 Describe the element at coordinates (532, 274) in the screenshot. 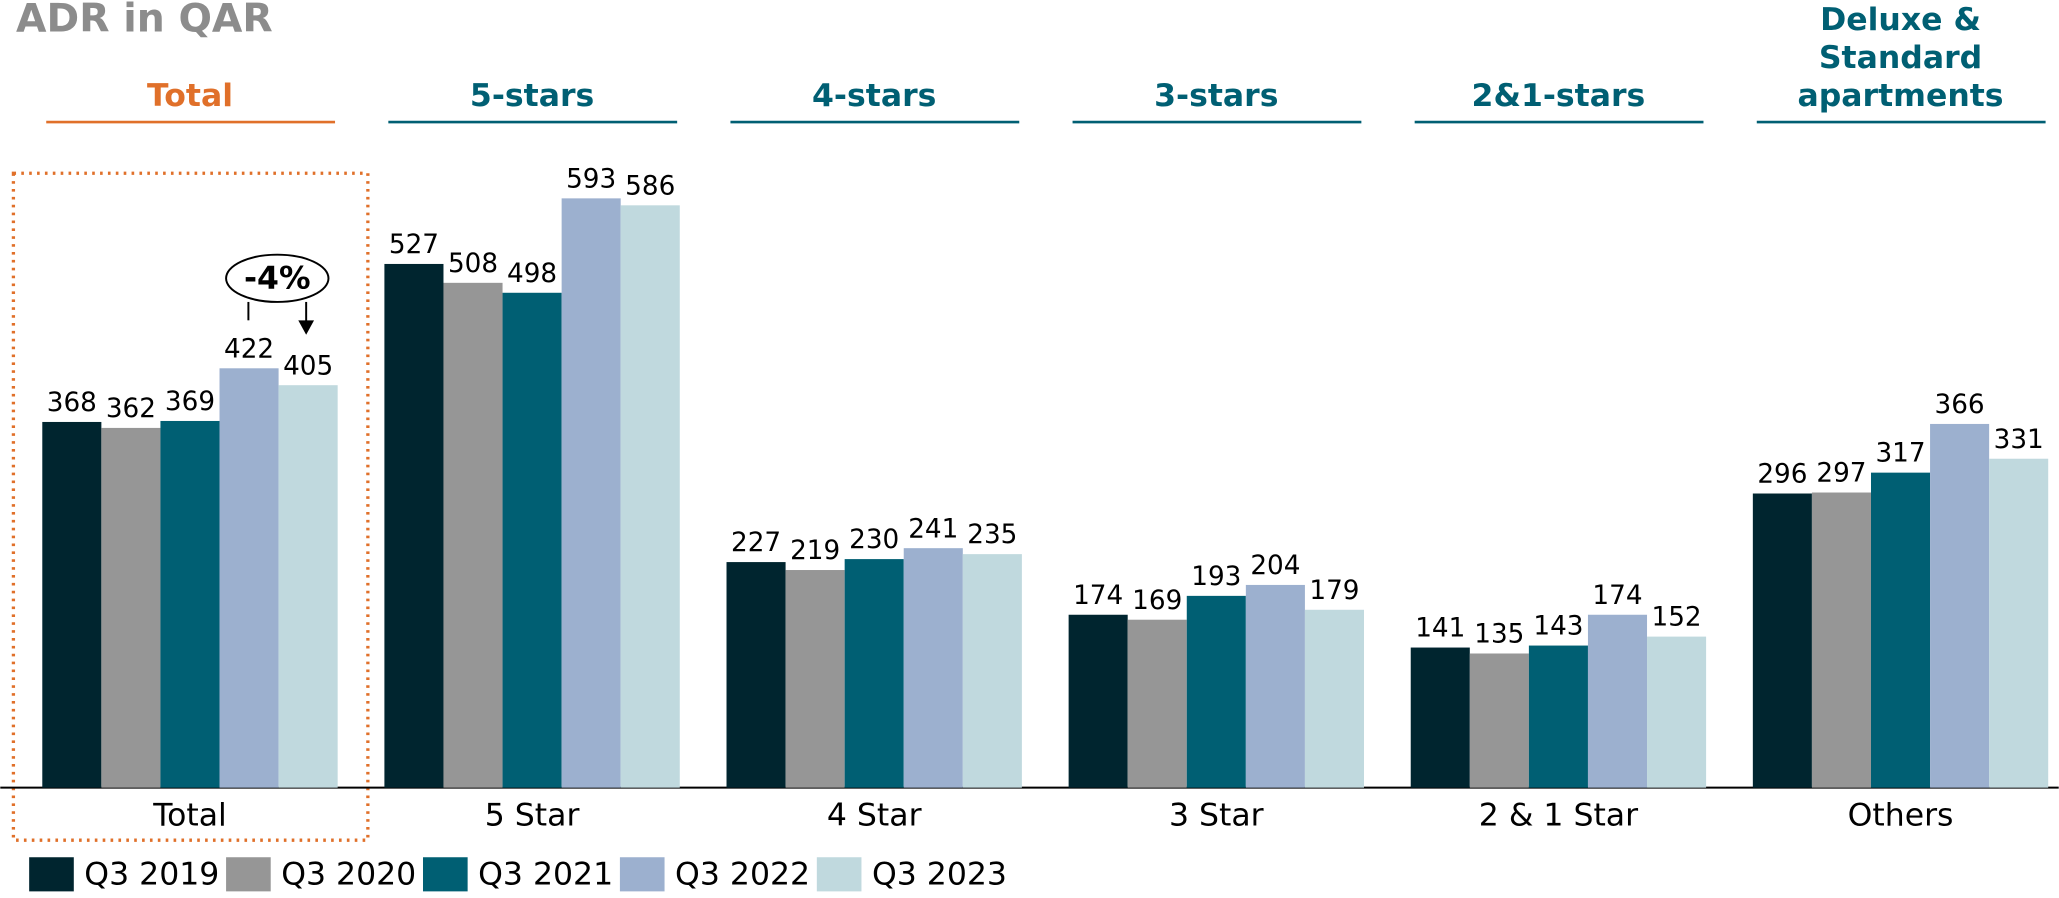

I see `value-label: 498` at that location.